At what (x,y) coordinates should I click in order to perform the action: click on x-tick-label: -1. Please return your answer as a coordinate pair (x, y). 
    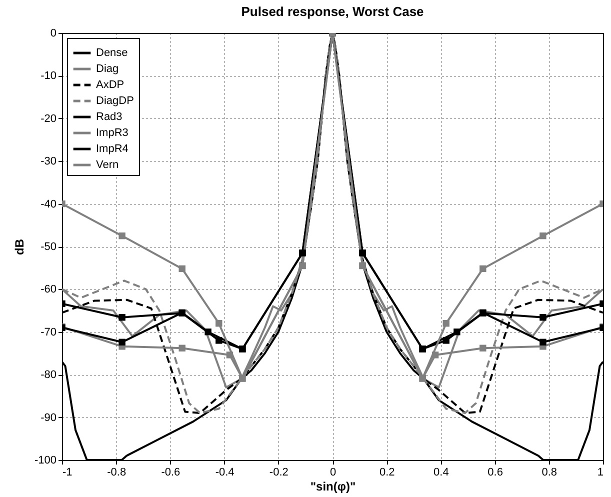
    Looking at the image, I should click on (67, 472).